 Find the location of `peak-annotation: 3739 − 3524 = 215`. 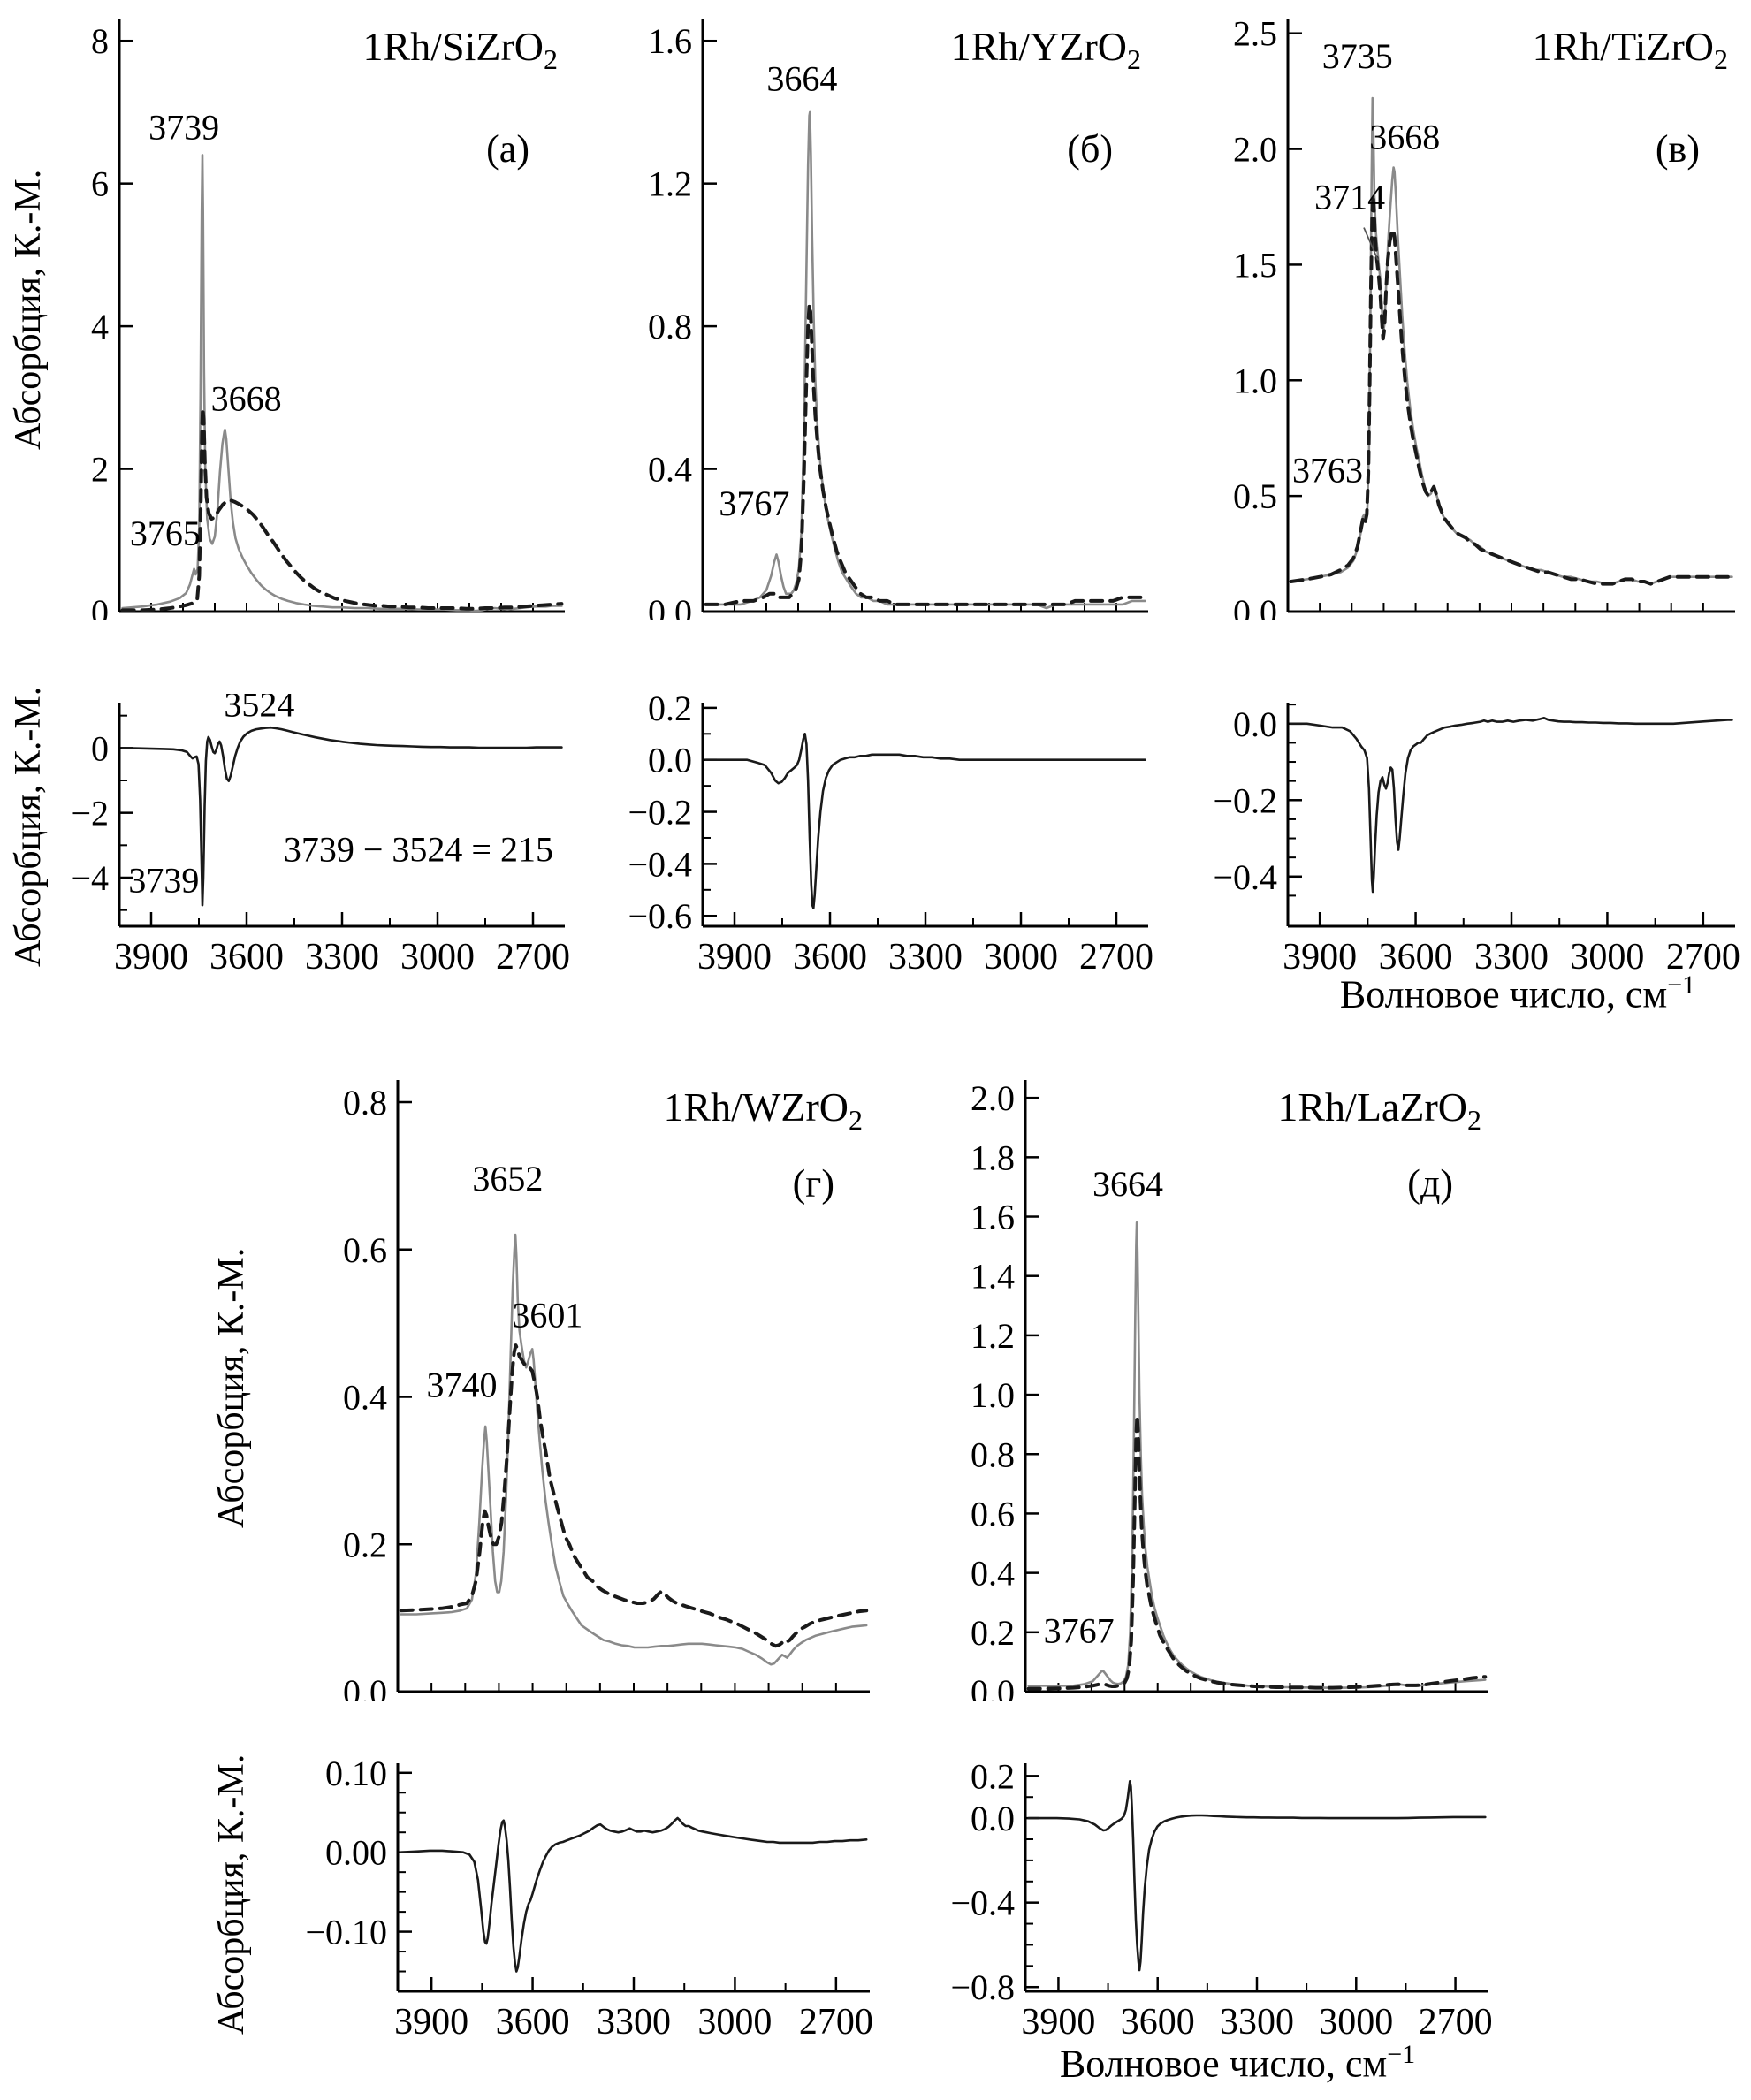

peak-annotation: 3739 − 3524 = 215 is located at coordinates (419, 850).